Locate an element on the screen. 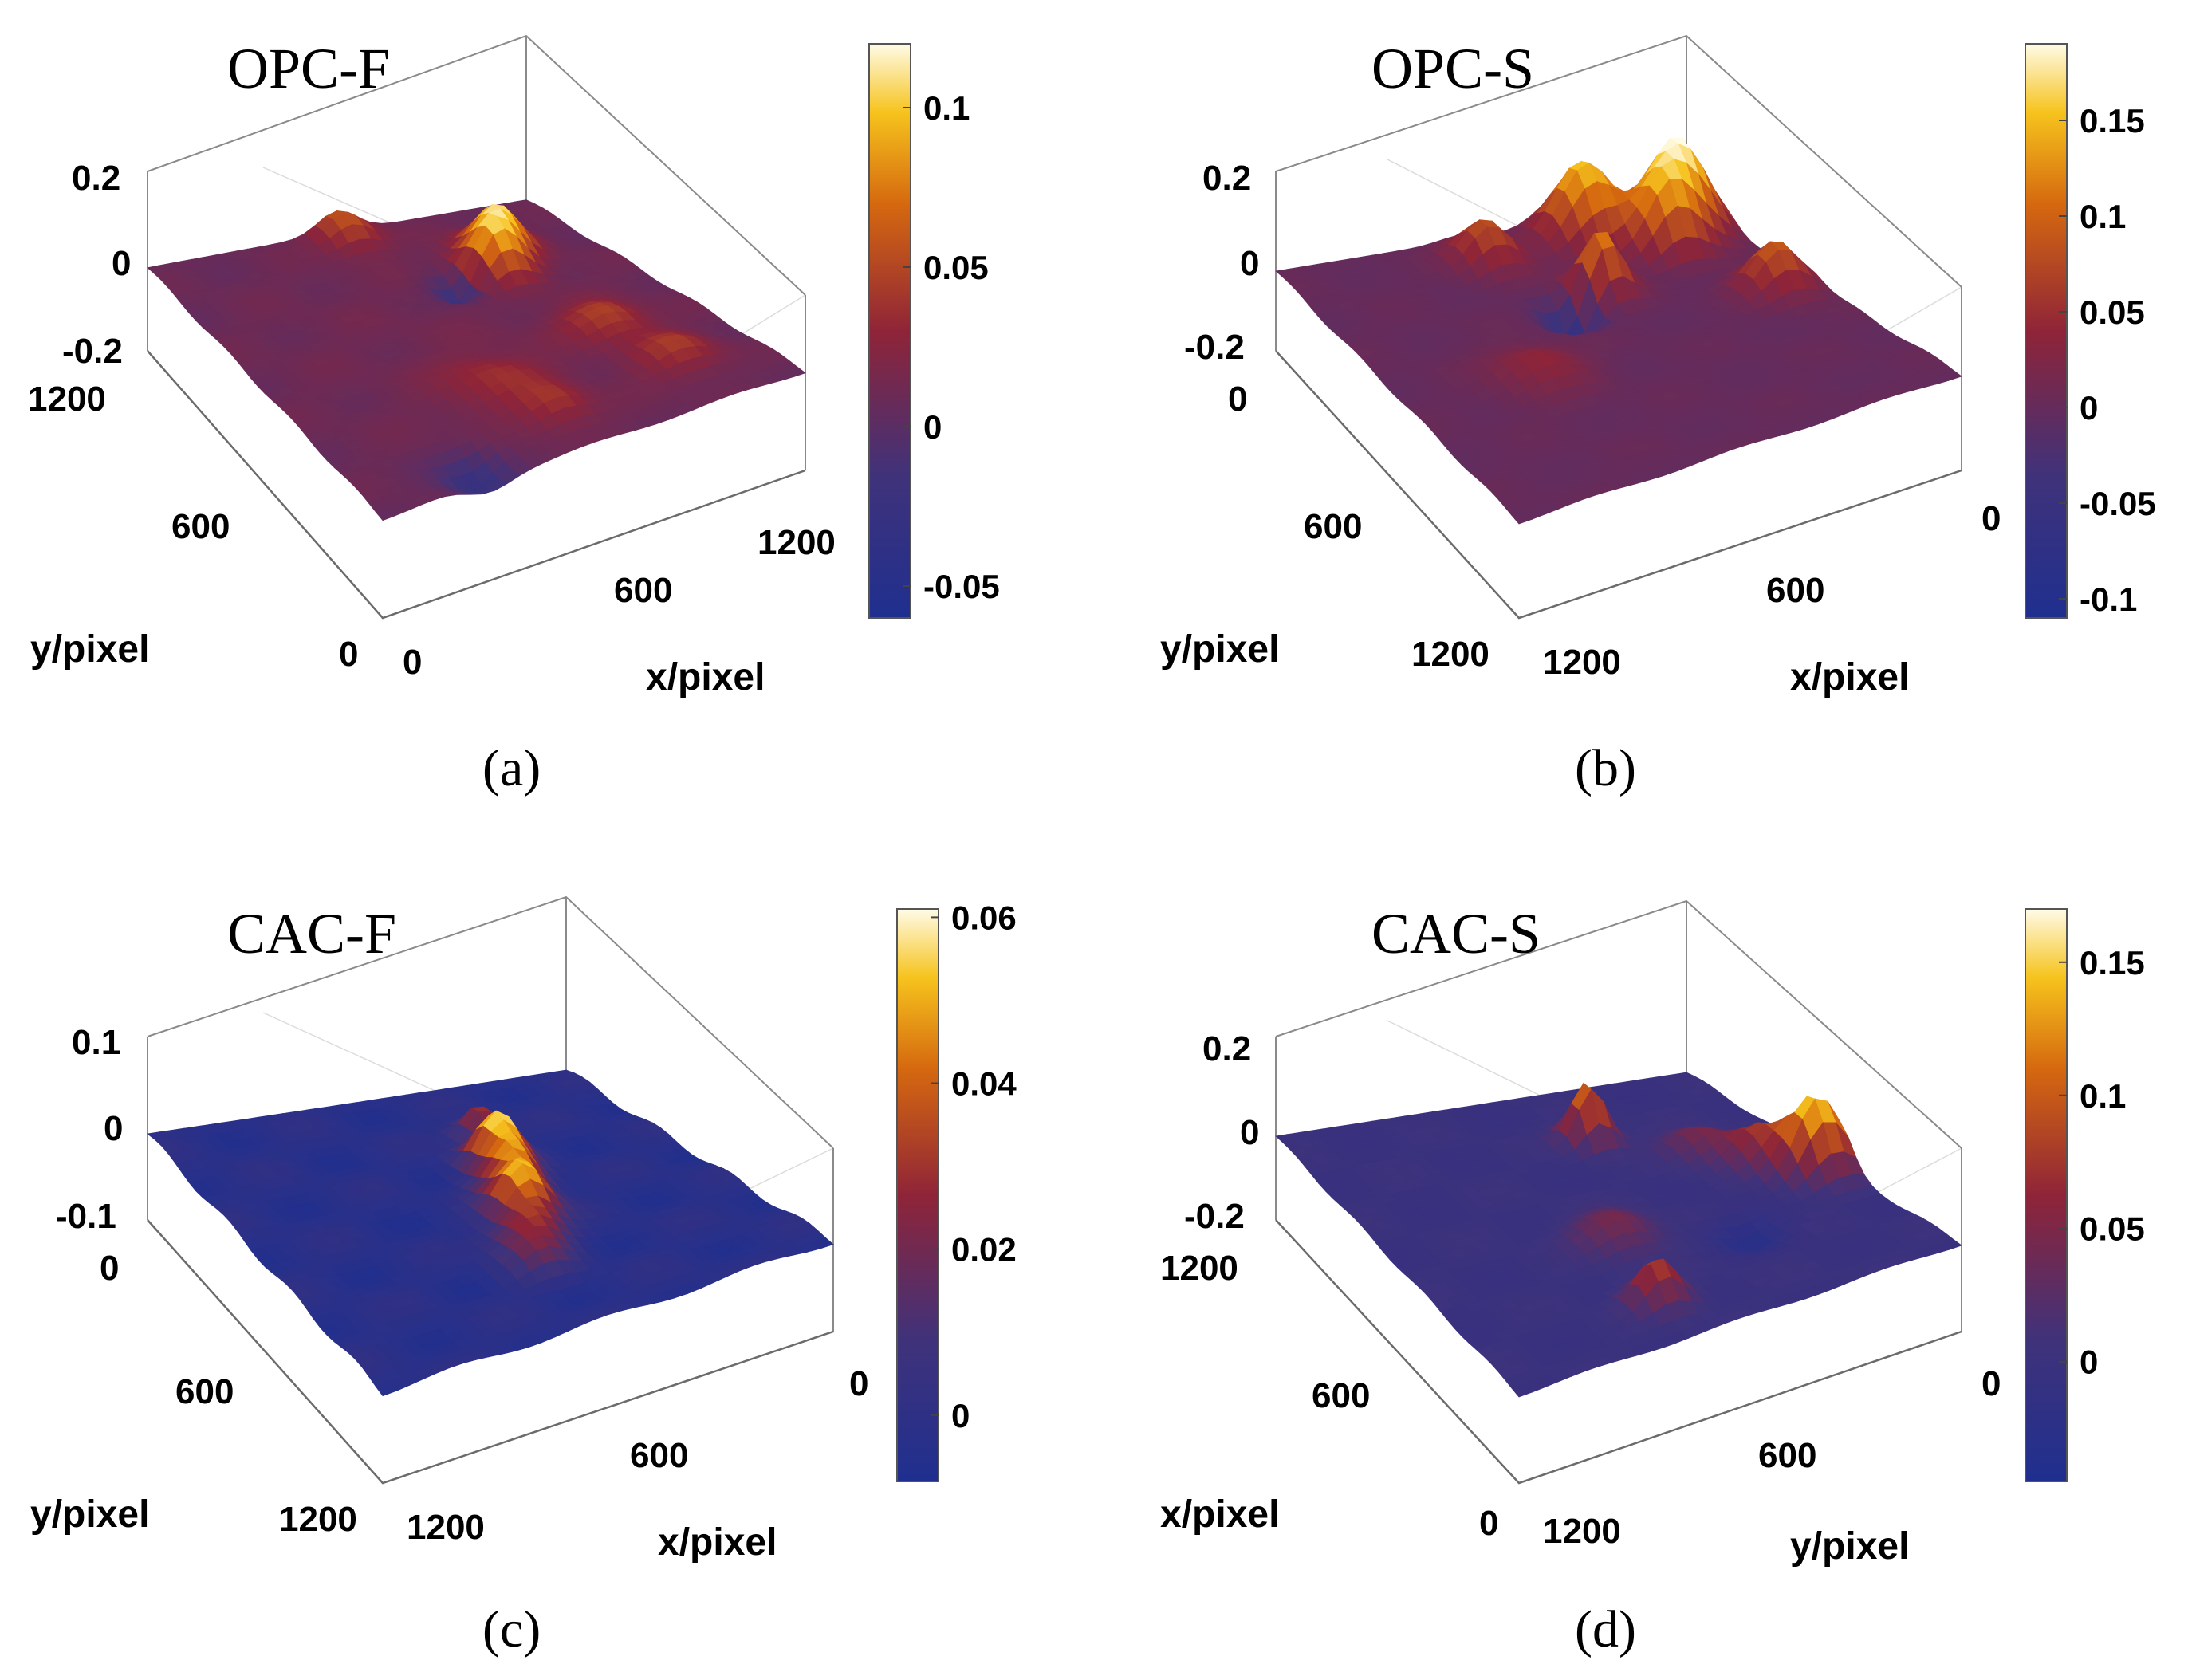 The image size is (2188, 1680). colorbar-ticks-b: -0.1 -0.05 0 0.05 0.1 0.15 is located at coordinates (2108, 360).